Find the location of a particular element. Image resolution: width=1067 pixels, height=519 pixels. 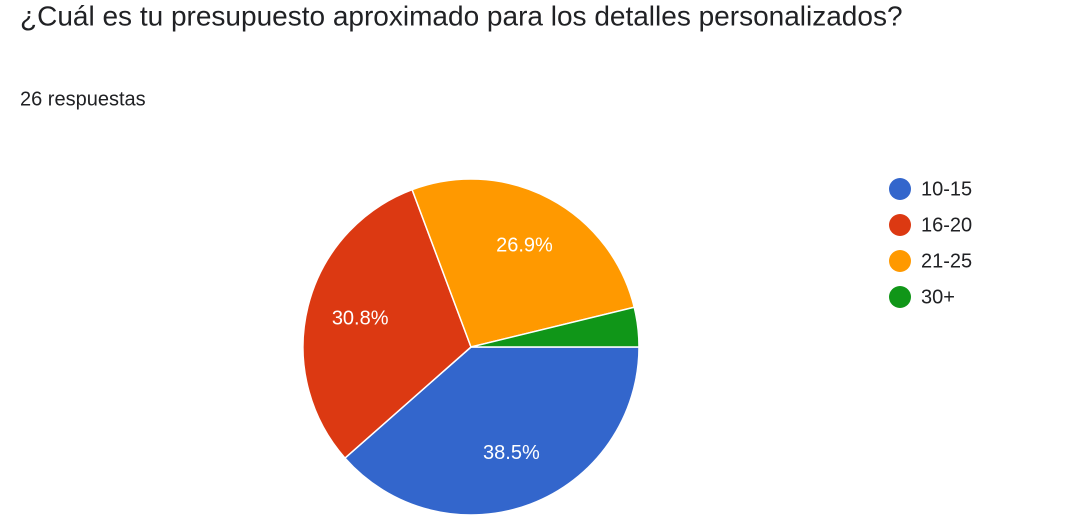

data-label: 30.8% is located at coordinates (360, 319).